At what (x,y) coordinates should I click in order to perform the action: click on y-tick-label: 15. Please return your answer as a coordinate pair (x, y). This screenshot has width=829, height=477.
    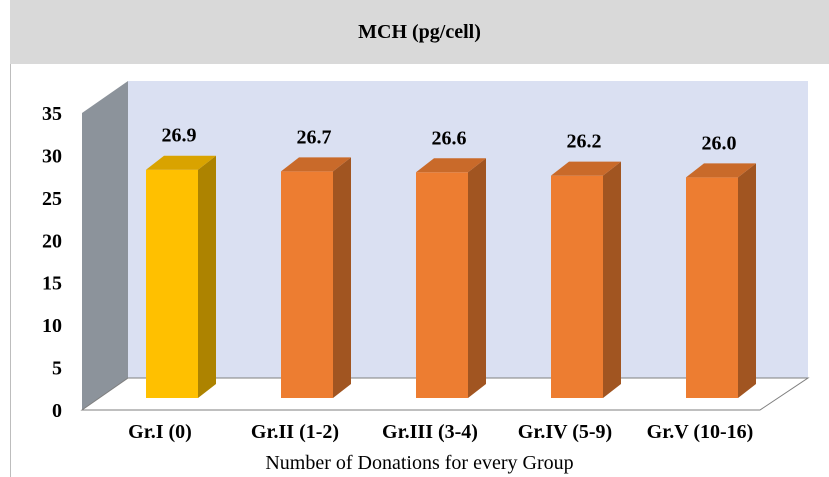
    Looking at the image, I should click on (52, 284).